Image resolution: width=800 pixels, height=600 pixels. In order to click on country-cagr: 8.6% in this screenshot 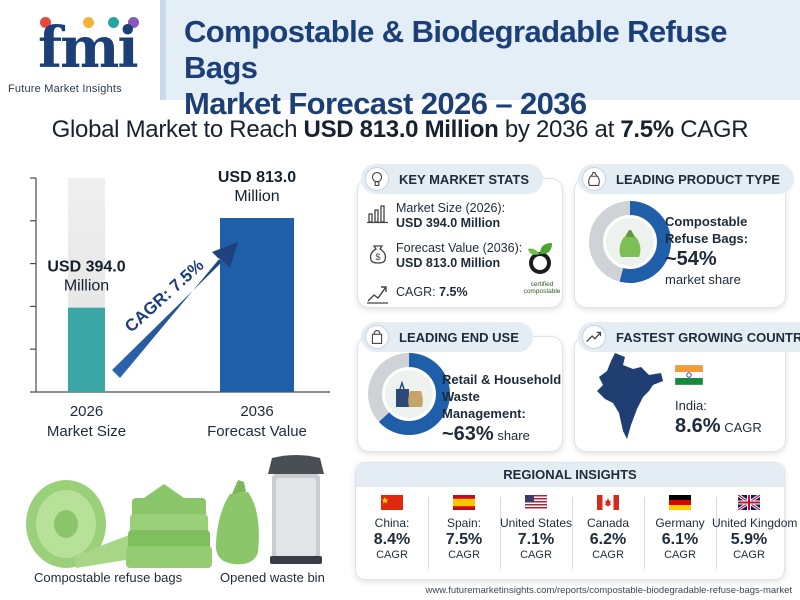, I will do `click(698, 426)`.